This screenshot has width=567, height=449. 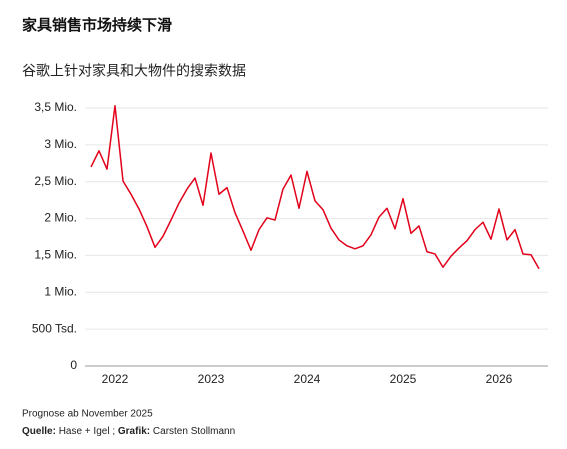 What do you see at coordinates (73, 365) in the screenshot?
I see `y-tick-label: 0` at bounding box center [73, 365].